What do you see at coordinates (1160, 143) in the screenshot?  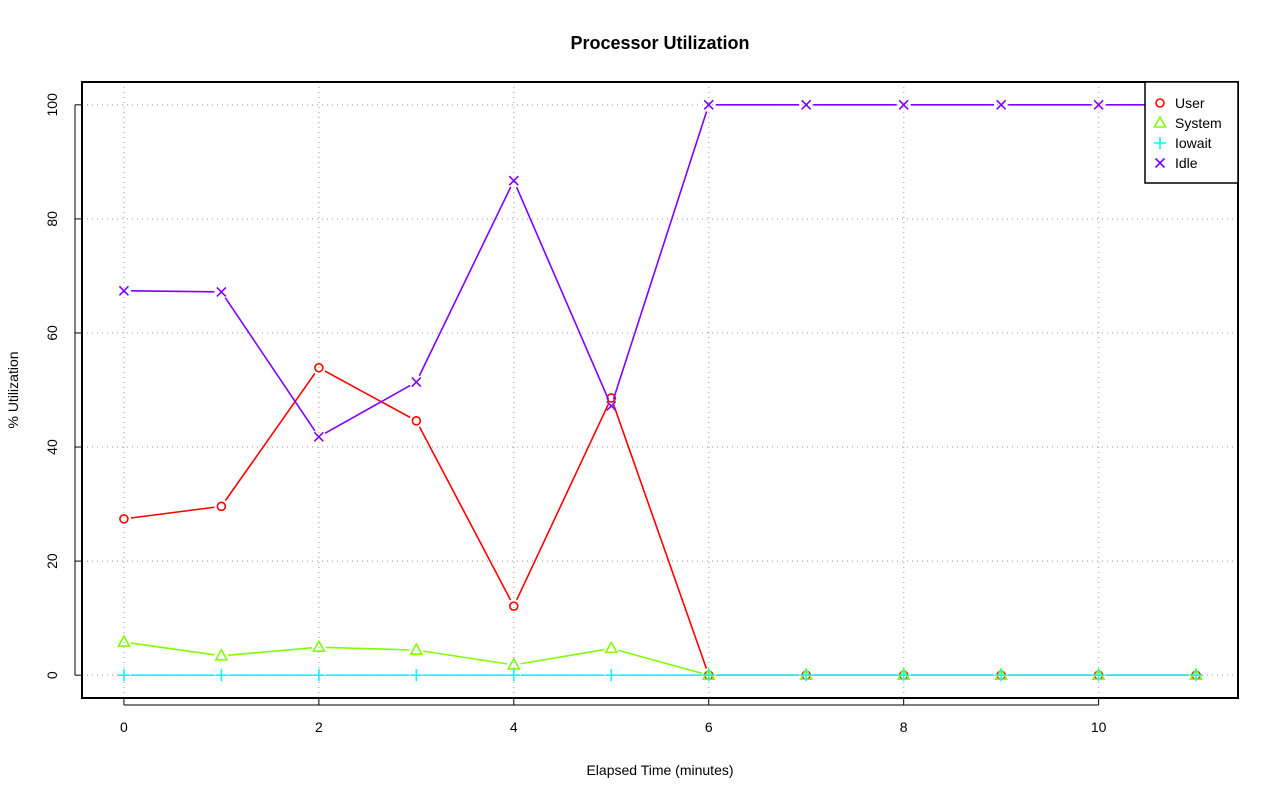 I see `legend-iowait-marker` at bounding box center [1160, 143].